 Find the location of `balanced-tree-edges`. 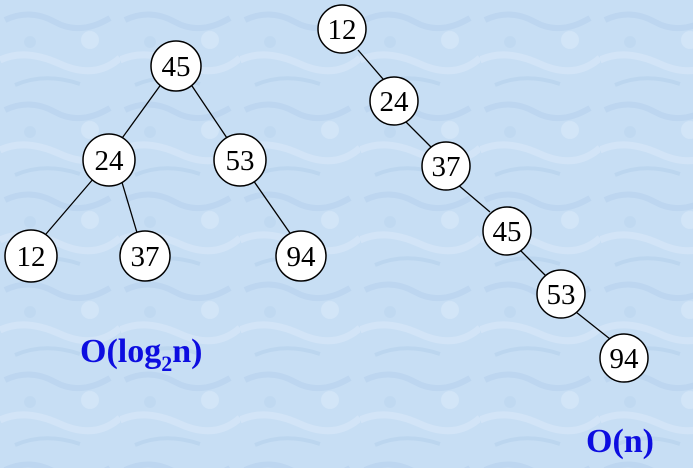

balanced-tree-edges is located at coordinates (169, 159).